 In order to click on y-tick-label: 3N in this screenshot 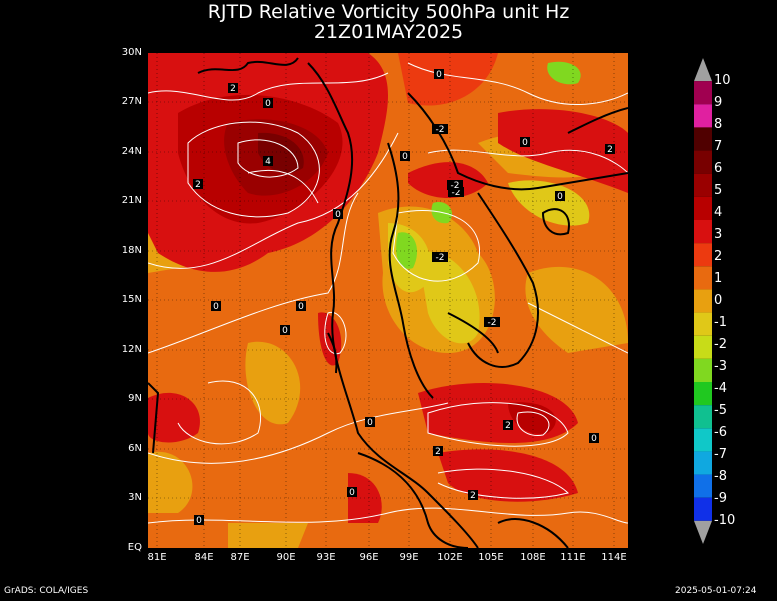, I will do `click(135, 497)`.